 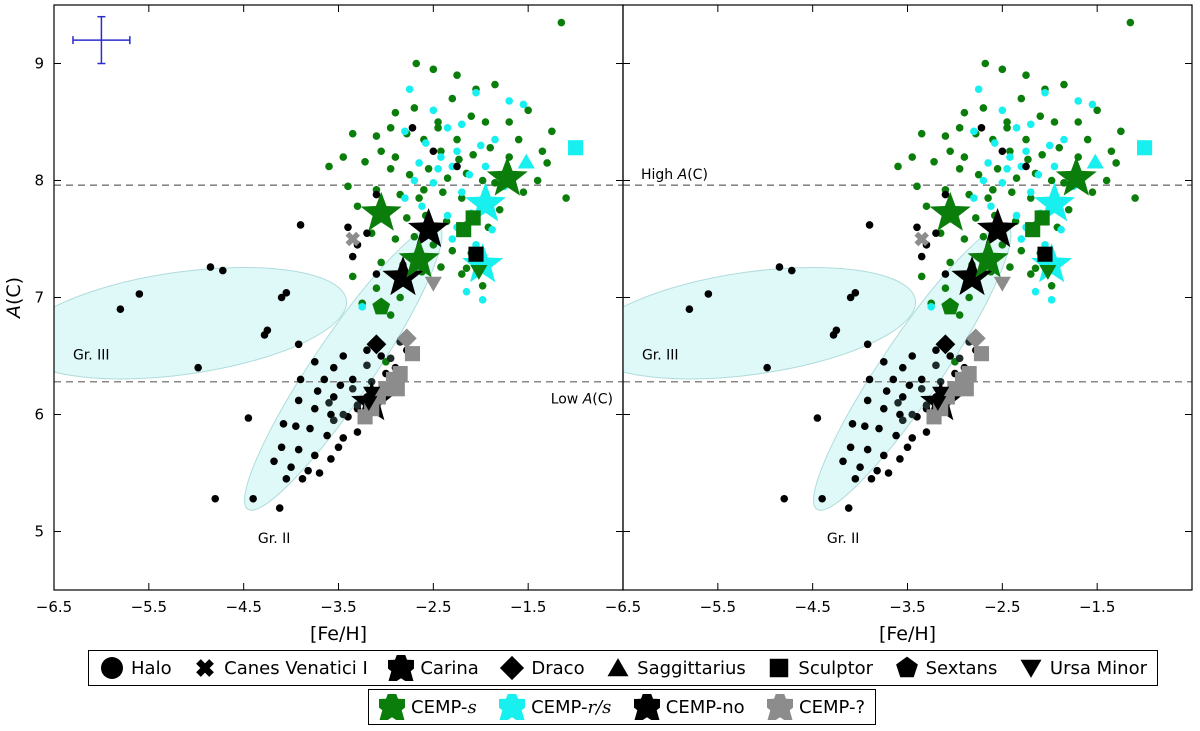 I want to click on dwarf-canes-venatici-i-cemp_unknown-0-bar-b, so click(x=921, y=239).